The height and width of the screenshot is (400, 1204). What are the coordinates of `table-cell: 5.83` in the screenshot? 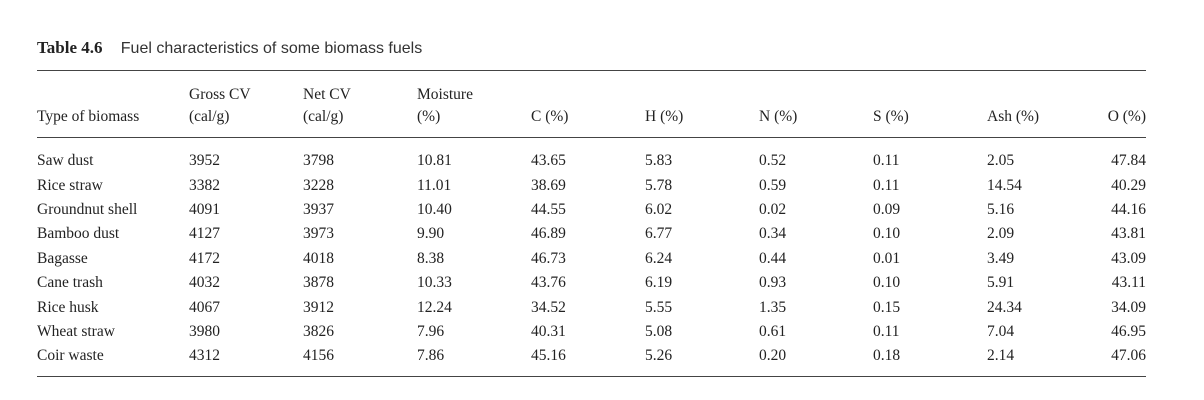 It's located at (659, 161).